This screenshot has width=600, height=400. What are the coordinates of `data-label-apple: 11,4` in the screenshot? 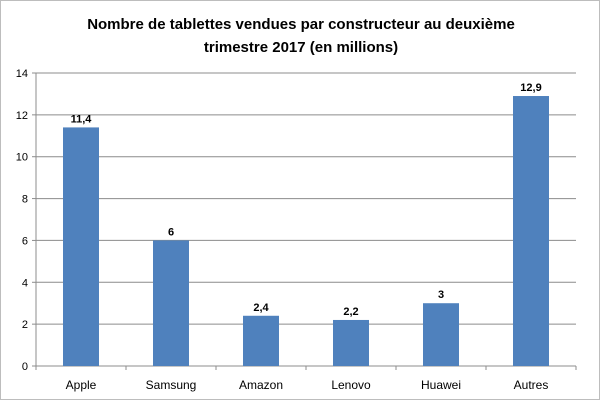 It's located at (82, 119).